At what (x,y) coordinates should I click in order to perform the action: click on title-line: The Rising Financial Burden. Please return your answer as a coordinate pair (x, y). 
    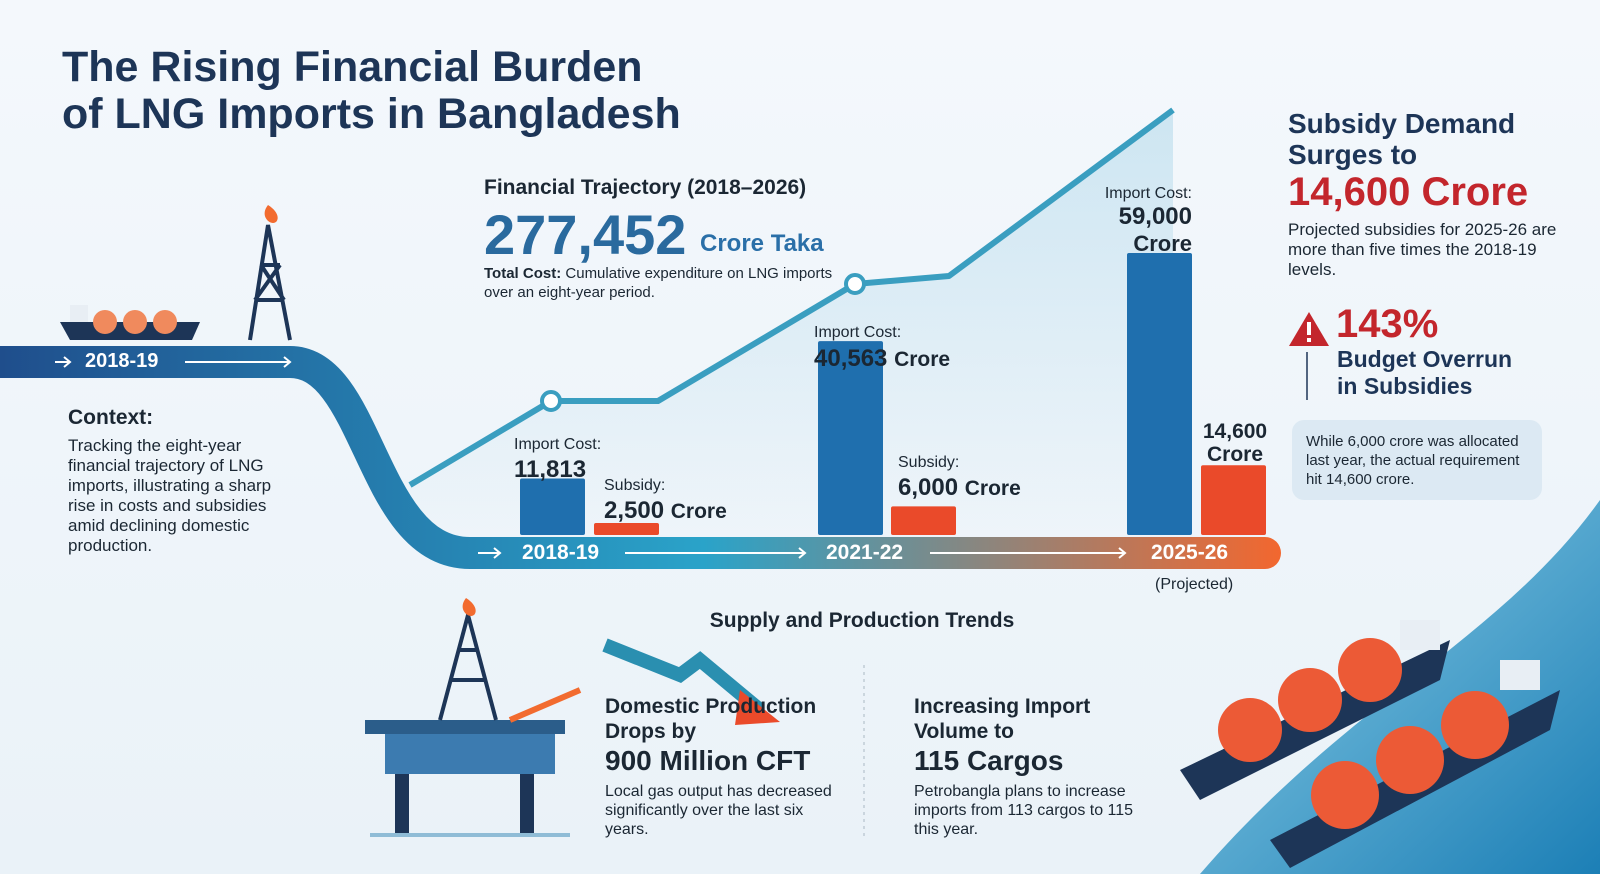
    Looking at the image, I should click on (352, 67).